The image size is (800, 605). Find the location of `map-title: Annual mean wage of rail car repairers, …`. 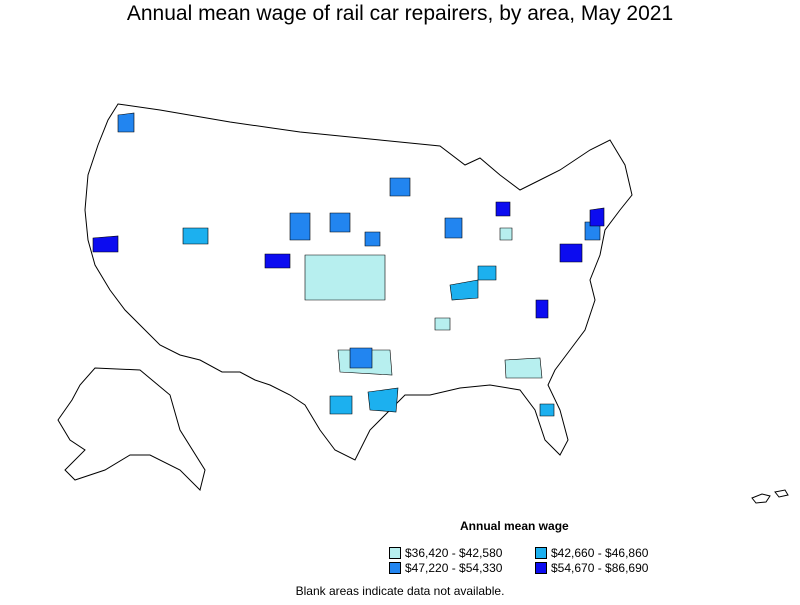

map-title: Annual mean wage of rail car repairers, … is located at coordinates (400, 13).